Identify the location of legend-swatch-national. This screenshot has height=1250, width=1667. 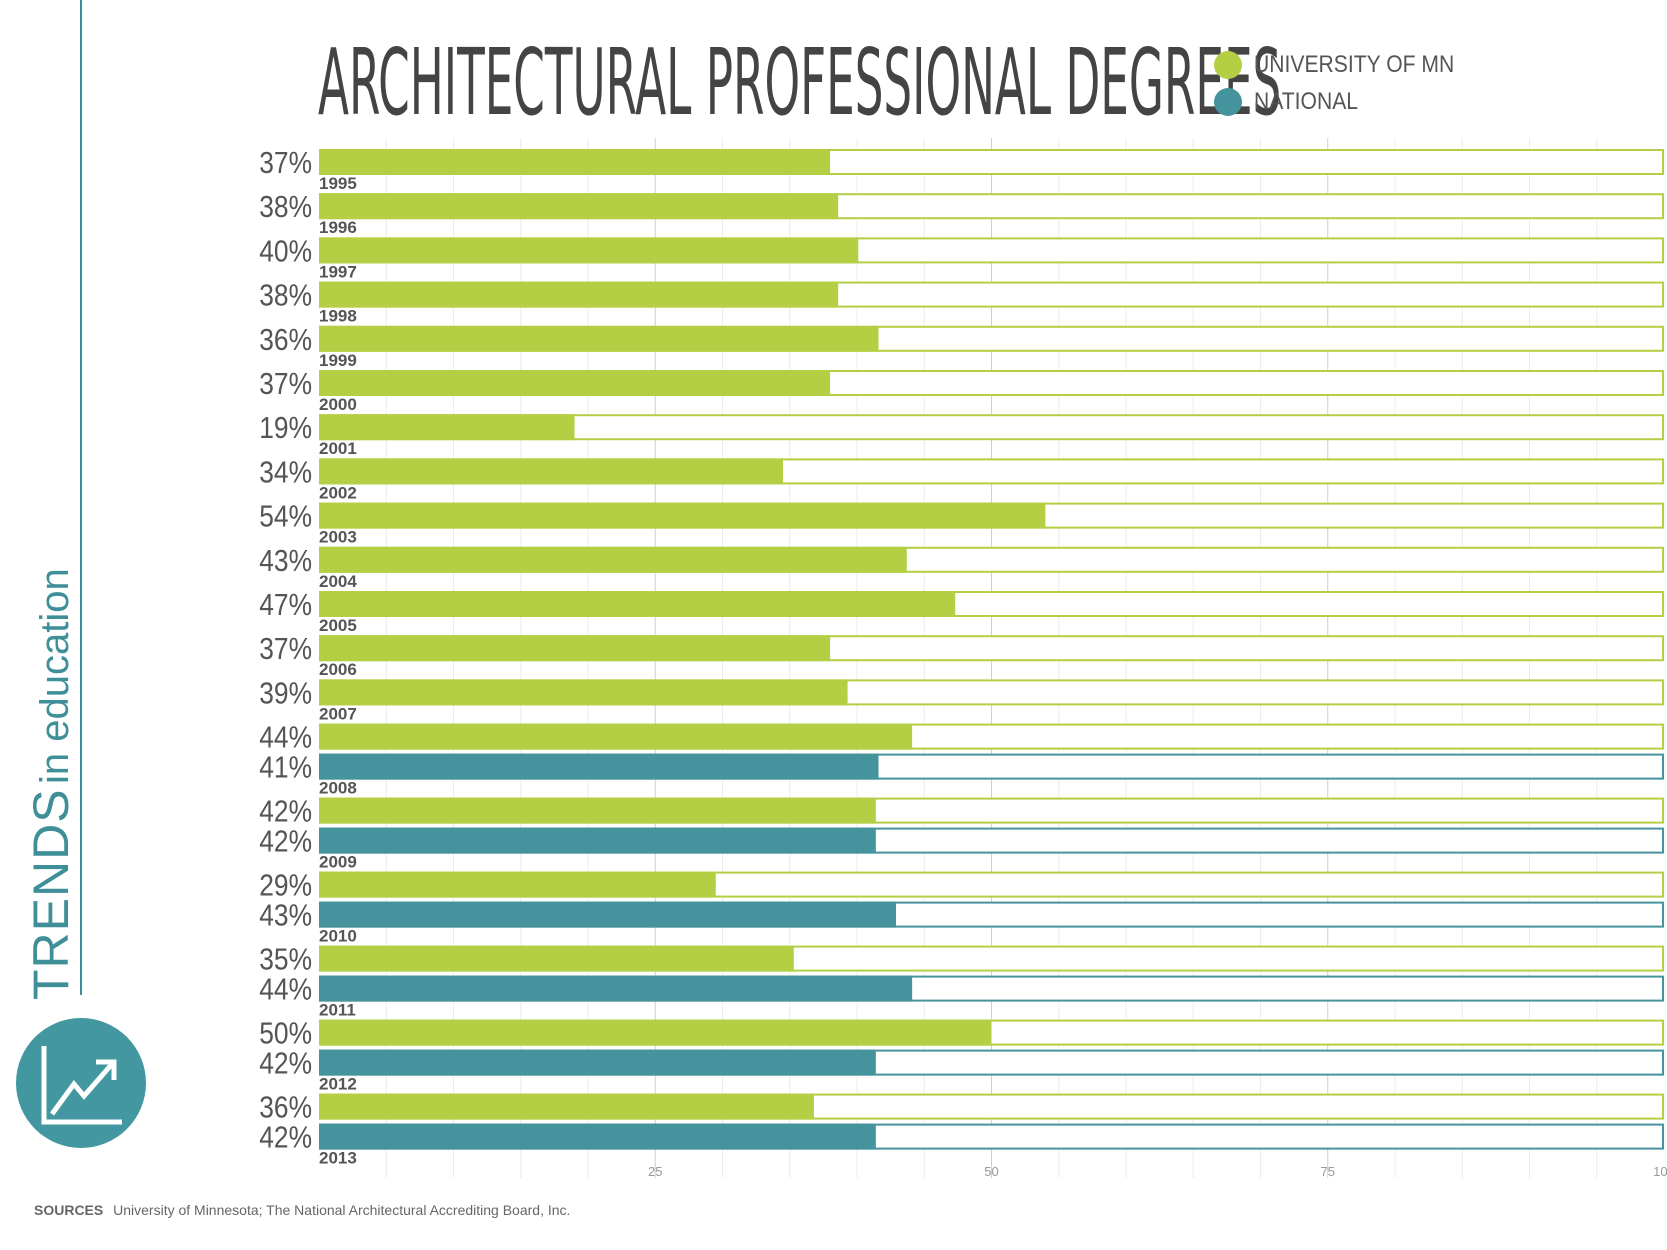
(1228, 102).